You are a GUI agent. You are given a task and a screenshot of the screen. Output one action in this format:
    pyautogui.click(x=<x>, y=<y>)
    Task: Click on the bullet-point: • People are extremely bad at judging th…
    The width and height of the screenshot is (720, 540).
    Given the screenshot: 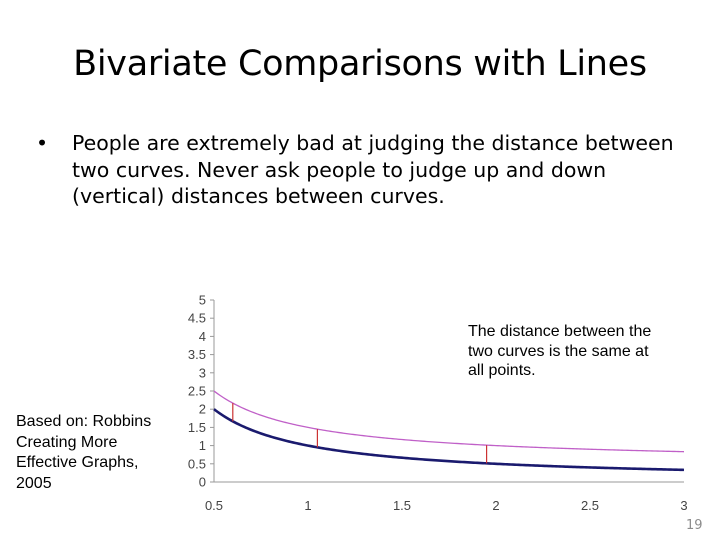 What is the action you would take?
    pyautogui.click(x=366, y=170)
    